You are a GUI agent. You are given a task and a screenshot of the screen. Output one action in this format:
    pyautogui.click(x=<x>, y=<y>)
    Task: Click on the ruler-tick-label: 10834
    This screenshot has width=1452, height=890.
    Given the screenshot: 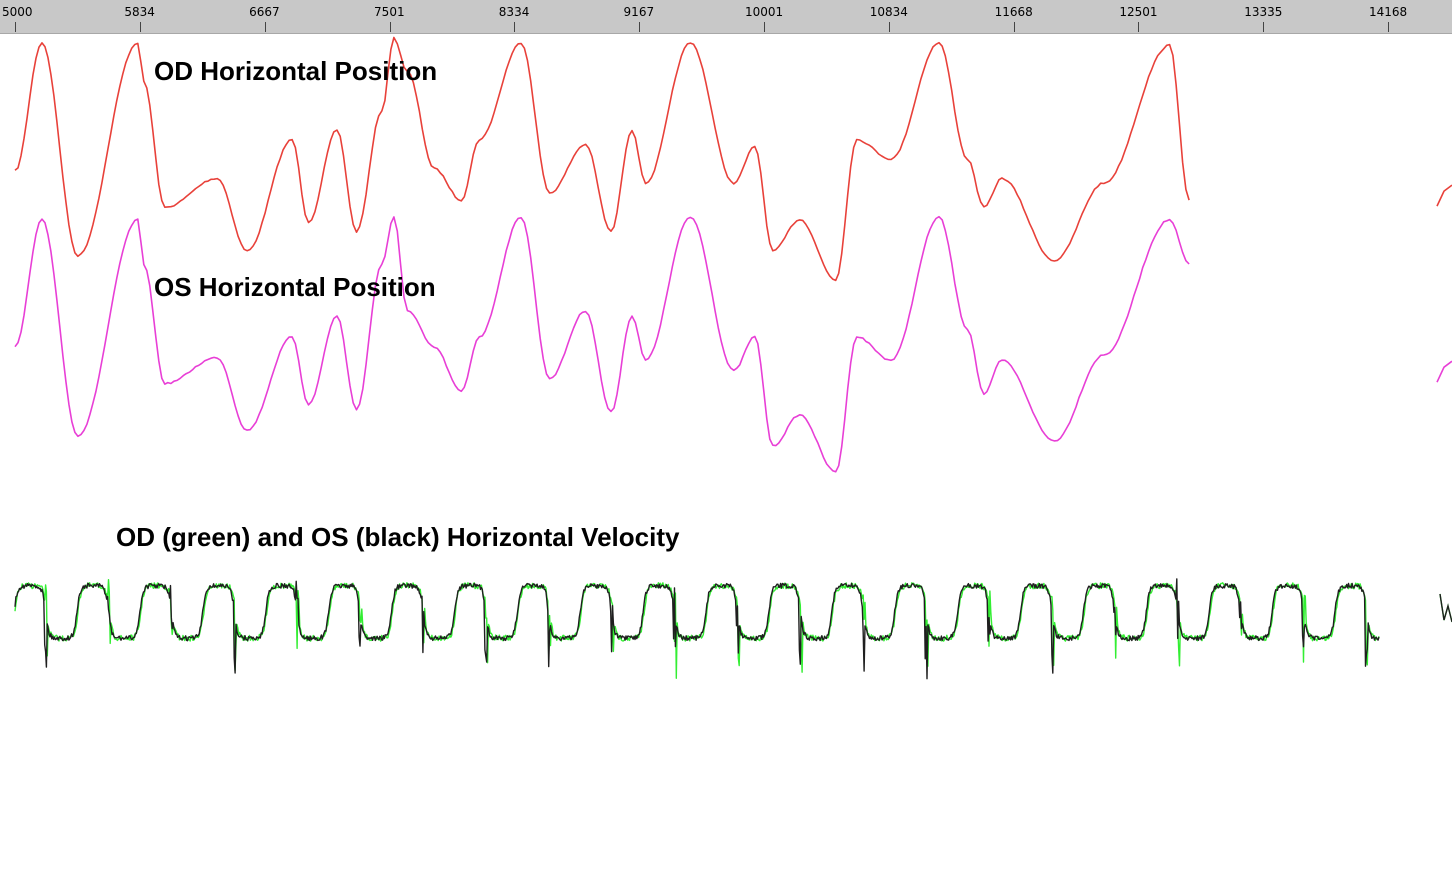 What is the action you would take?
    pyautogui.click(x=888, y=12)
    